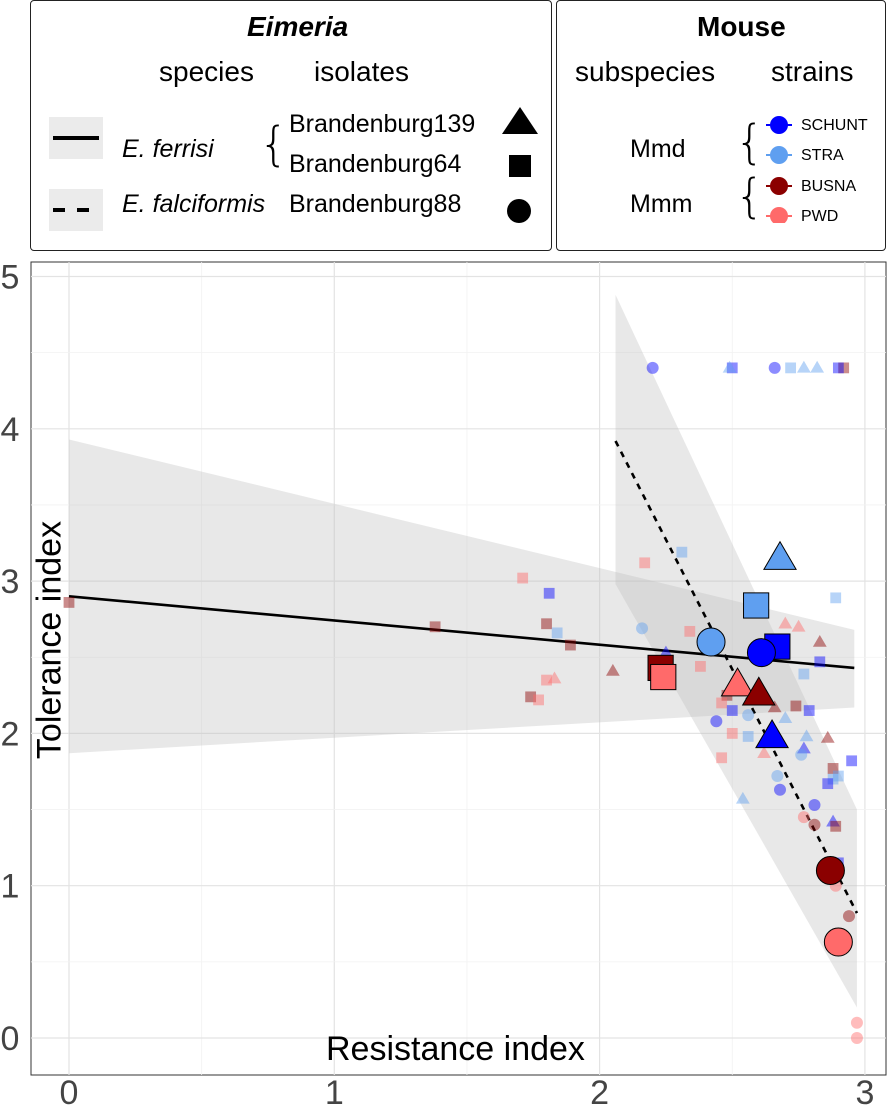 The height and width of the screenshot is (1108, 893). I want to click on isolate-label-b64: Brandenburg64, so click(375, 164).